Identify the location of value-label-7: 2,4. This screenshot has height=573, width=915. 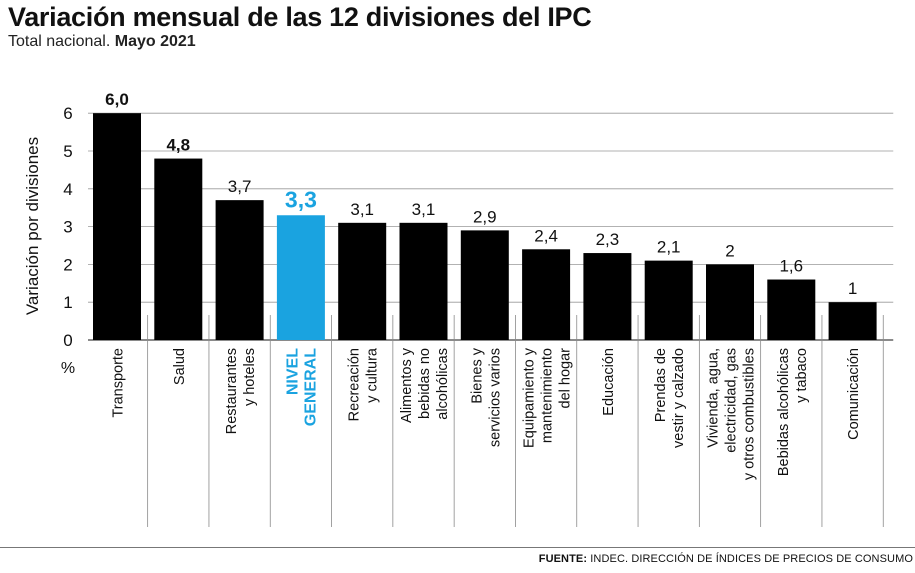
(546, 235).